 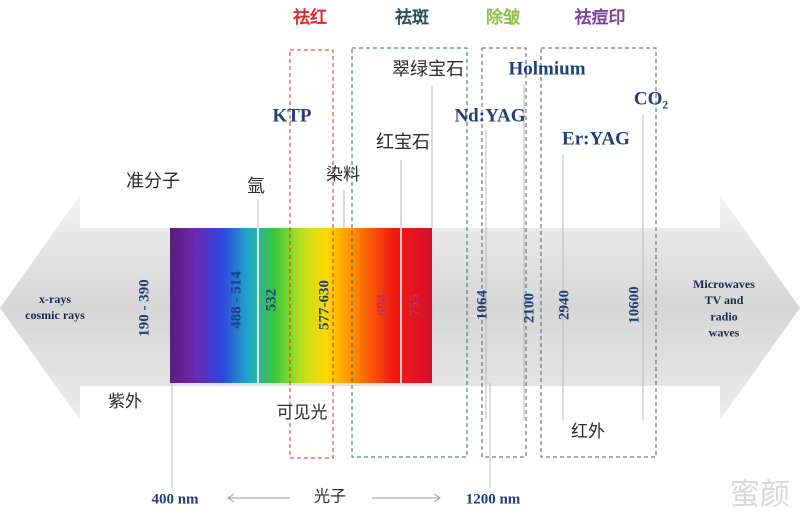 I want to click on region-label: 红外, so click(x=588, y=432).